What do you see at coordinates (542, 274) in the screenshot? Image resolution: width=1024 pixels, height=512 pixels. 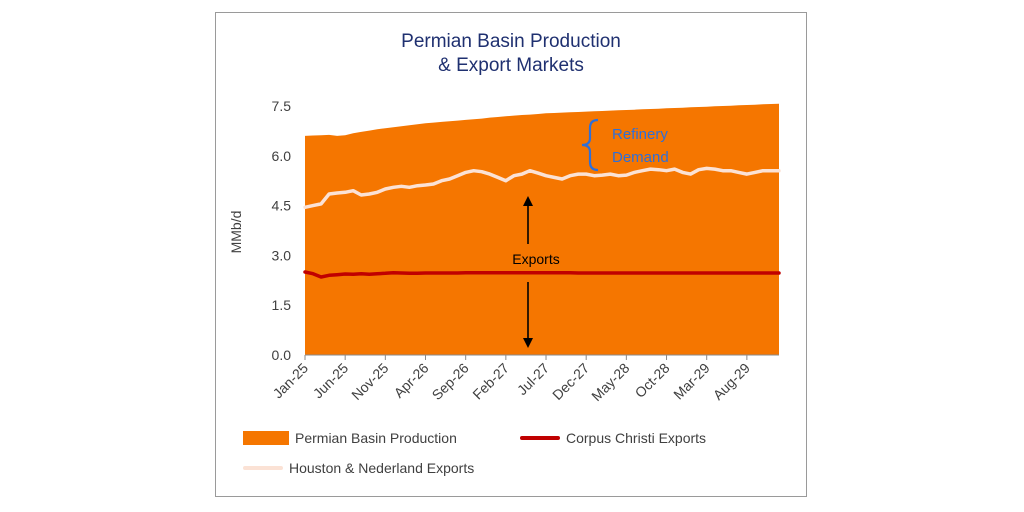 I see `series-line-corpus` at bounding box center [542, 274].